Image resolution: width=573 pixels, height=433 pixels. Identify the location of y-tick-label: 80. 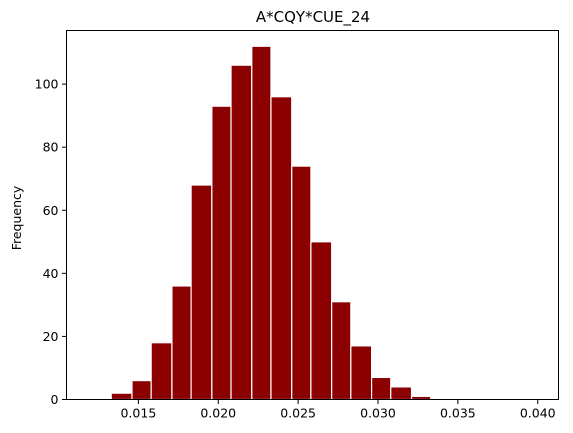
(51, 147).